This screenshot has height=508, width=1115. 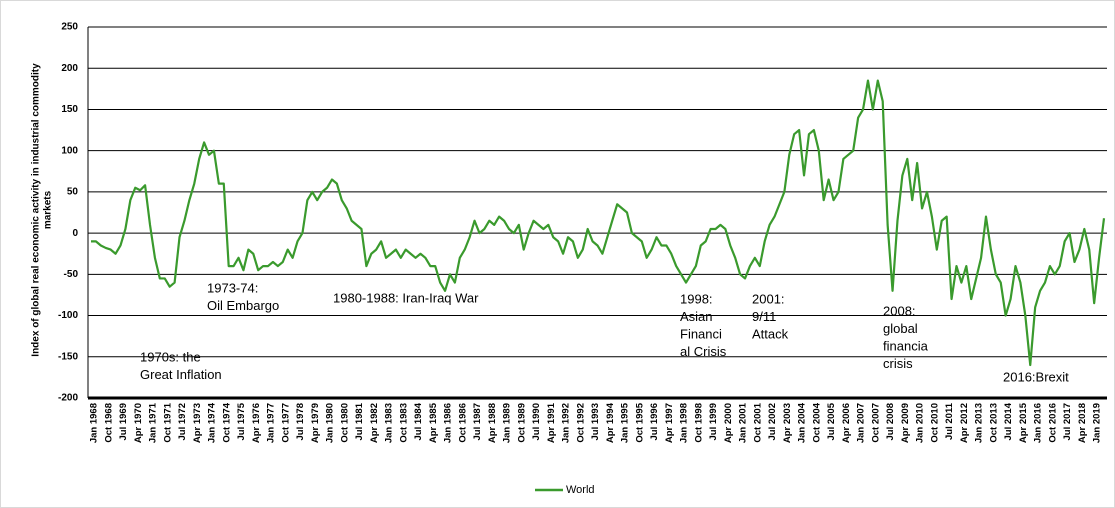 I want to click on y-tick-label: 0, so click(x=75, y=233).